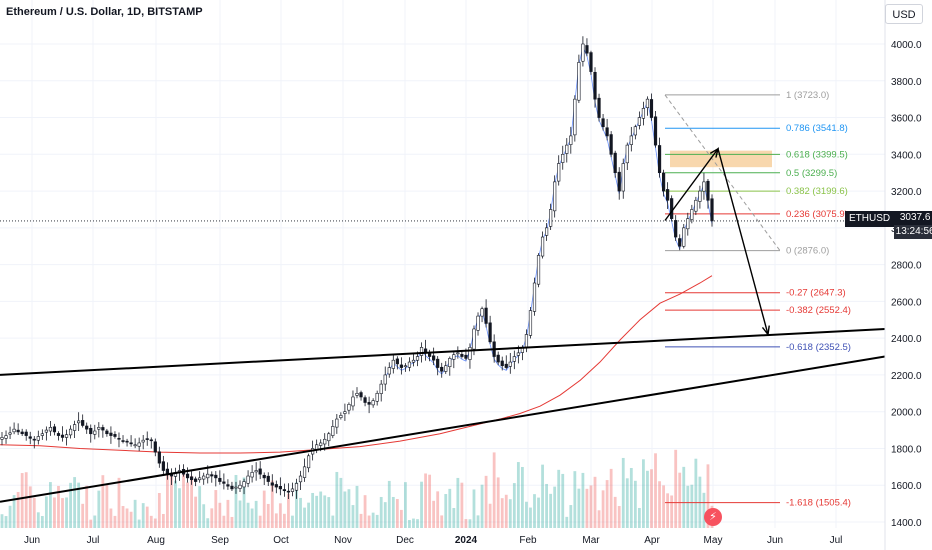 Image resolution: width=932 pixels, height=550 pixels. Describe the element at coordinates (717, 242) in the screenshot. I see `projection-arrow` at that location.